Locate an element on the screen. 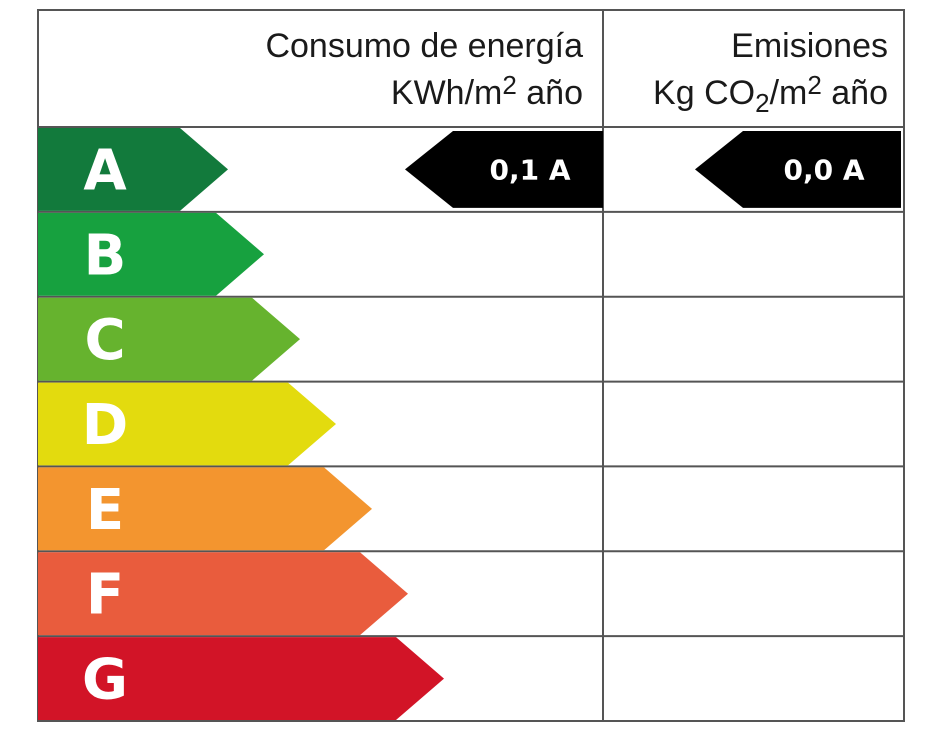 This screenshot has height=742, width=925. emisiones-rating-arrow is located at coordinates (798, 169).